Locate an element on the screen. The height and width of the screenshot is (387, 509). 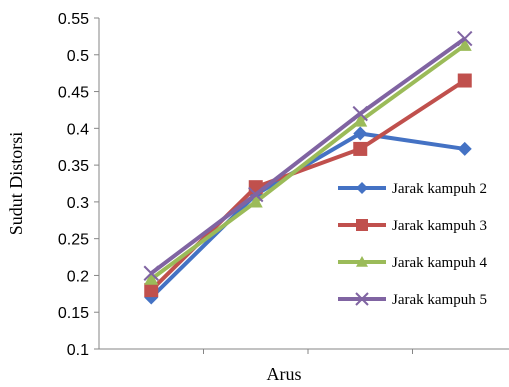
legend-label: Jarak kampuh 4 is located at coordinates (439, 263).